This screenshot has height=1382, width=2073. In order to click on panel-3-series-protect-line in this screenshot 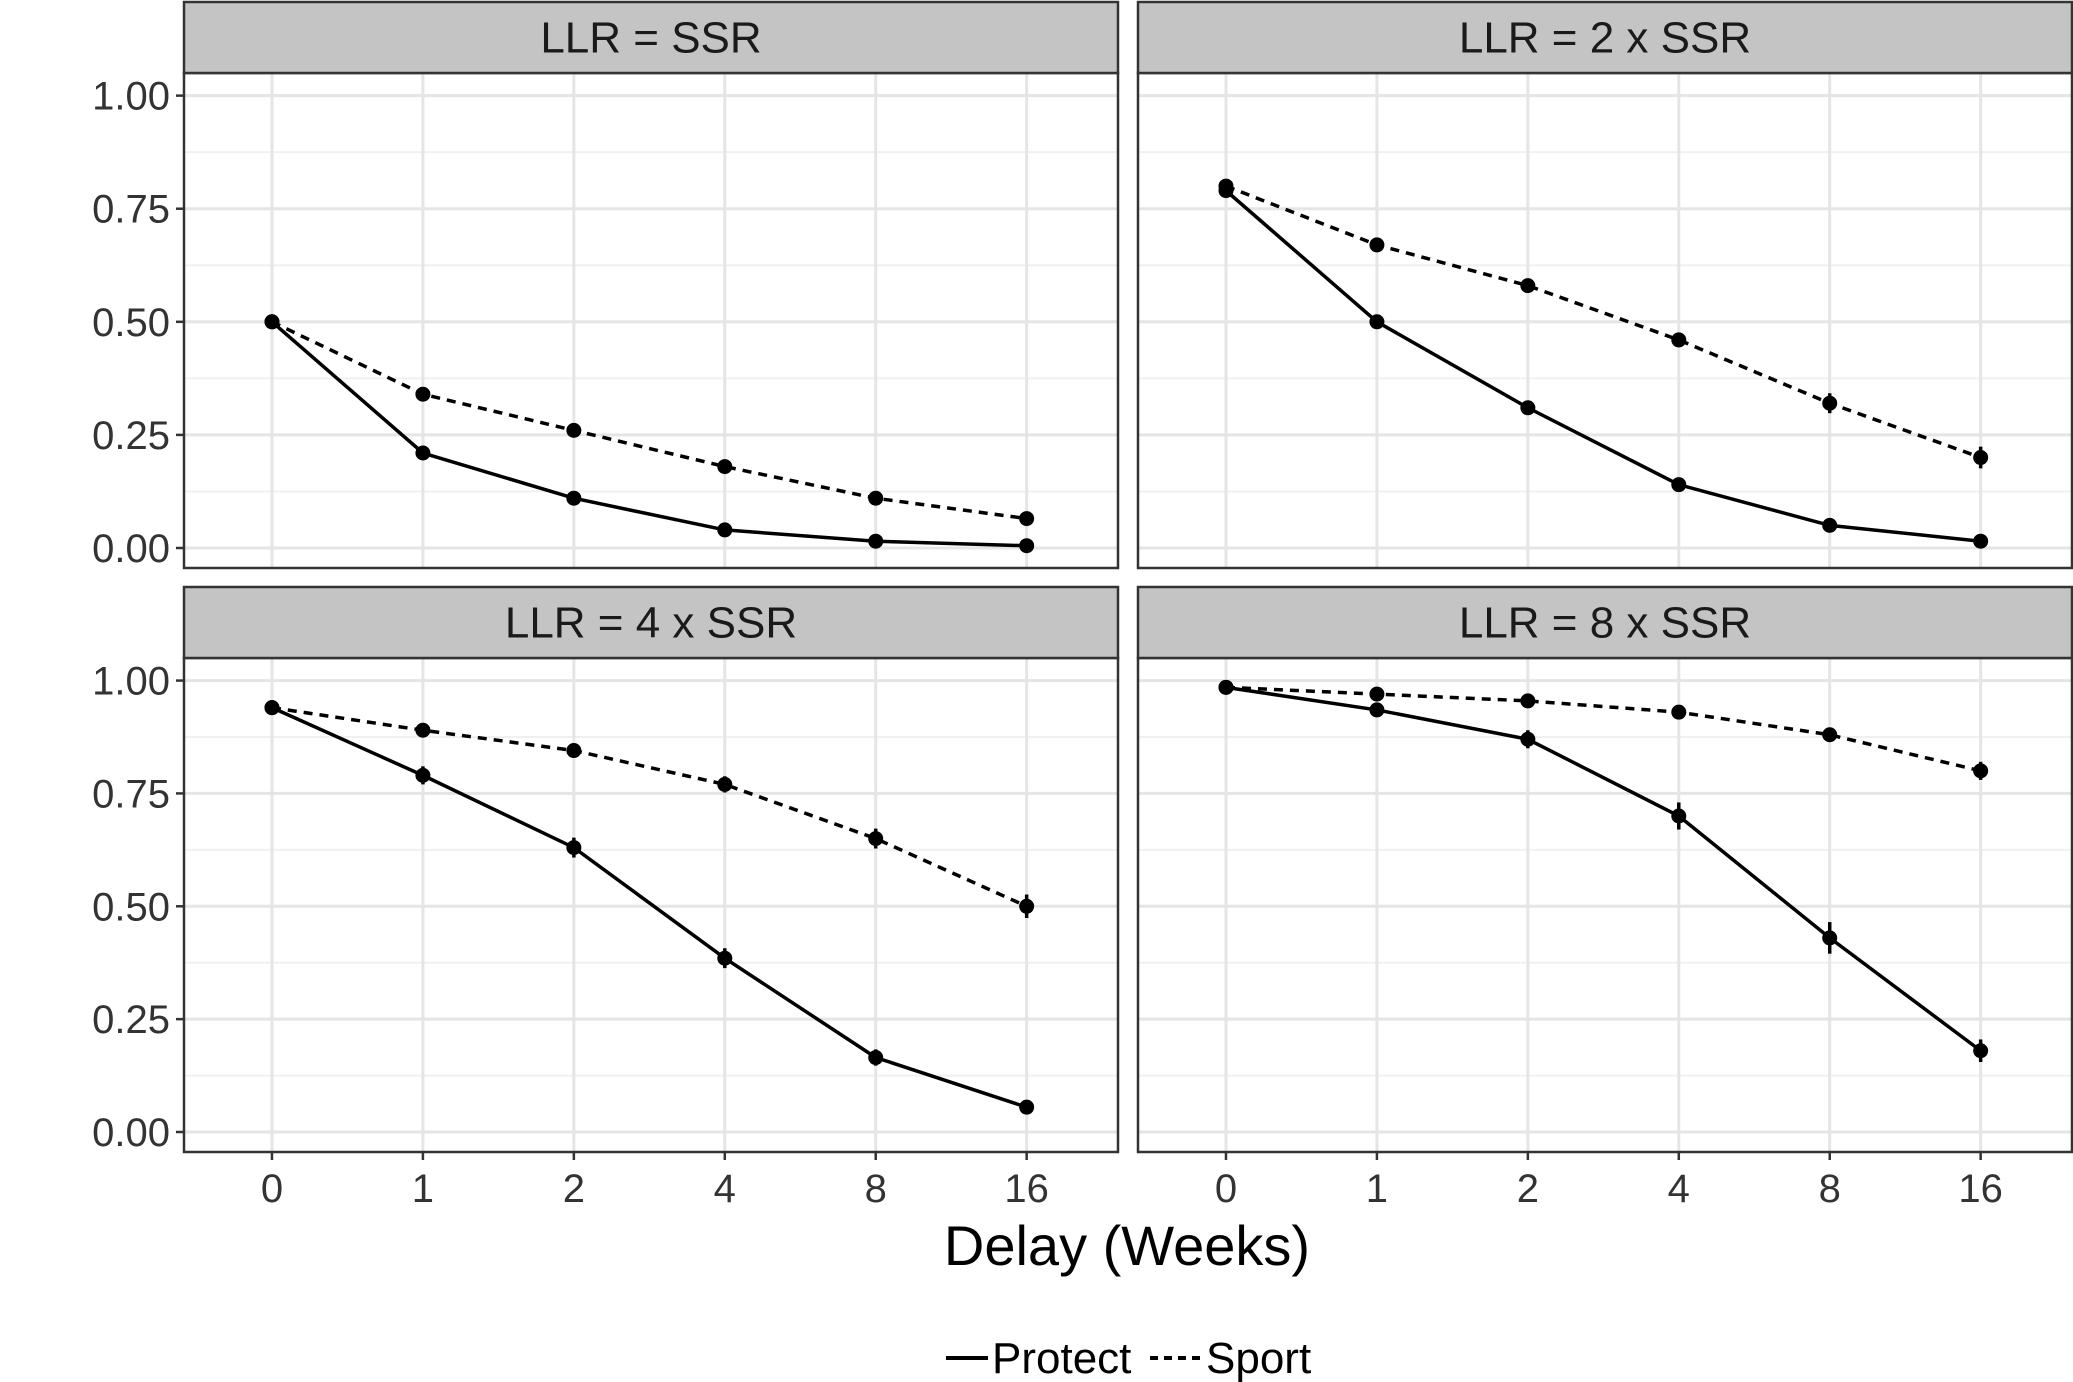, I will do `click(649, 907)`.